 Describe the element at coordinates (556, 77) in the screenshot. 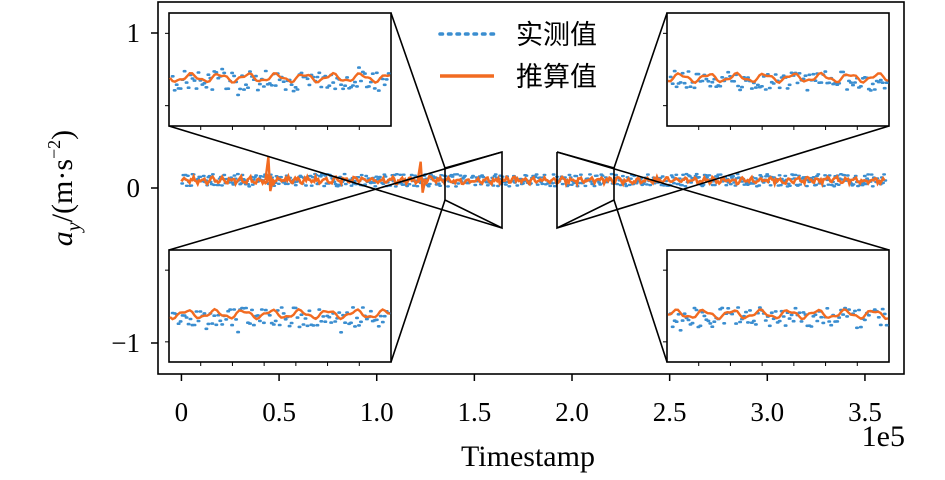

I see `legend-label-1: 推算值` at that location.